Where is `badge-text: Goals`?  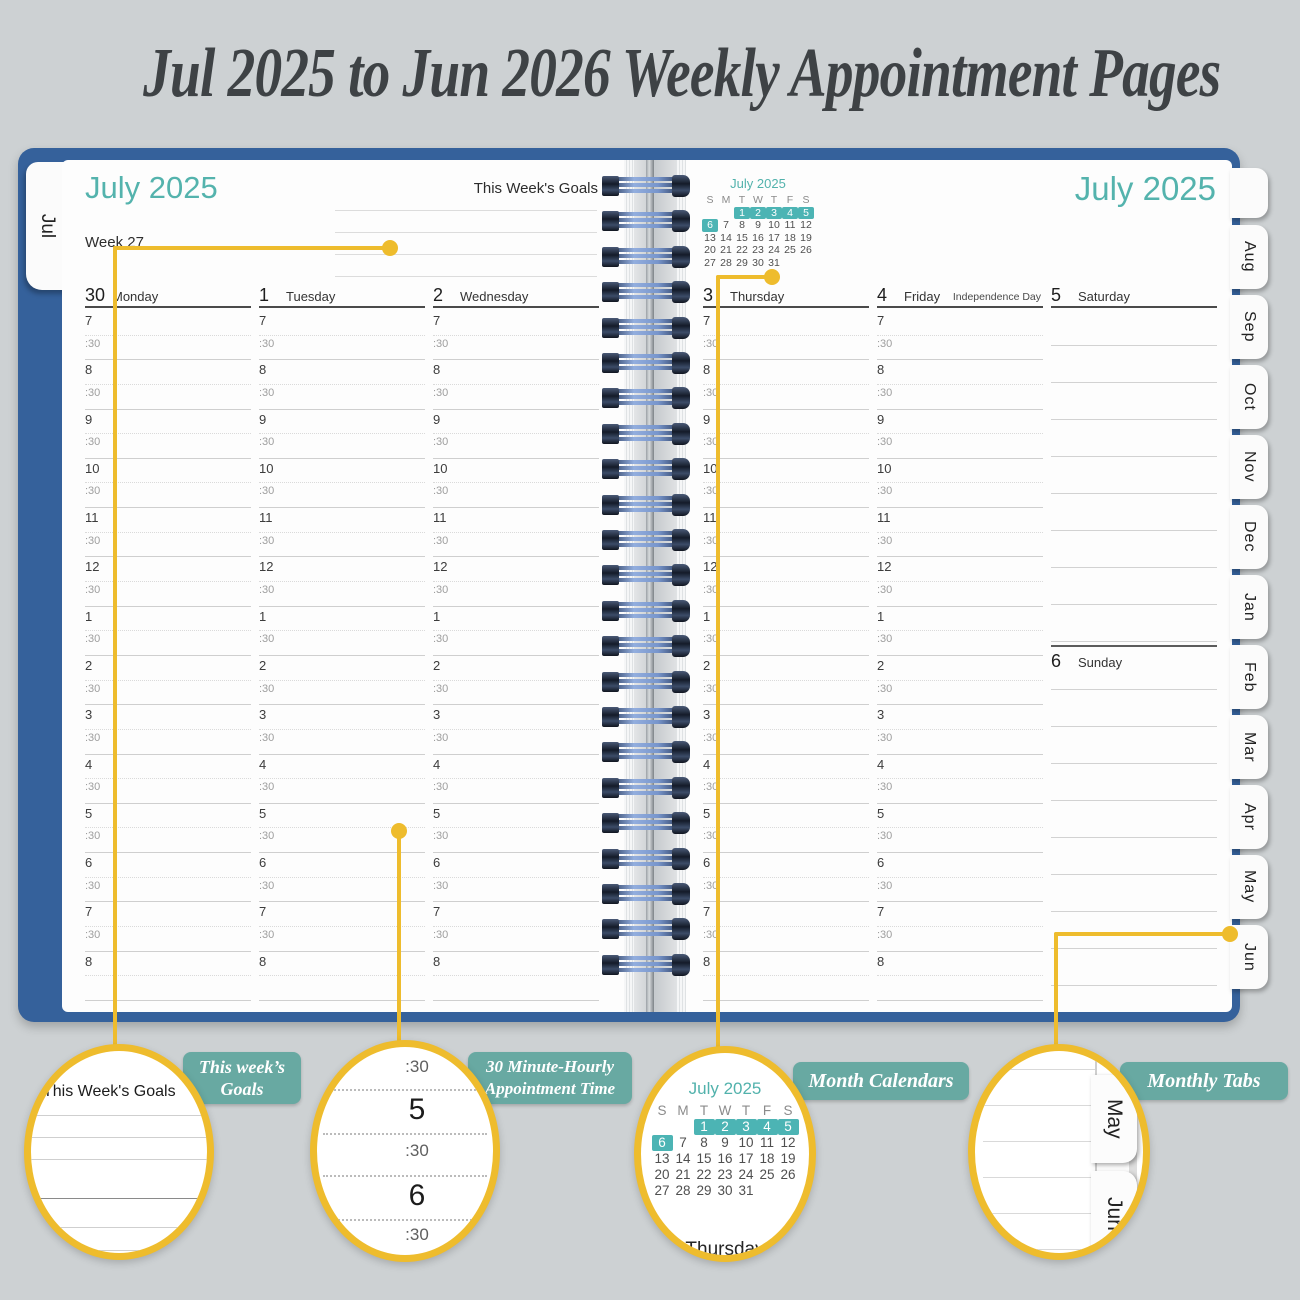 badge-text: Goals is located at coordinates (242, 1089).